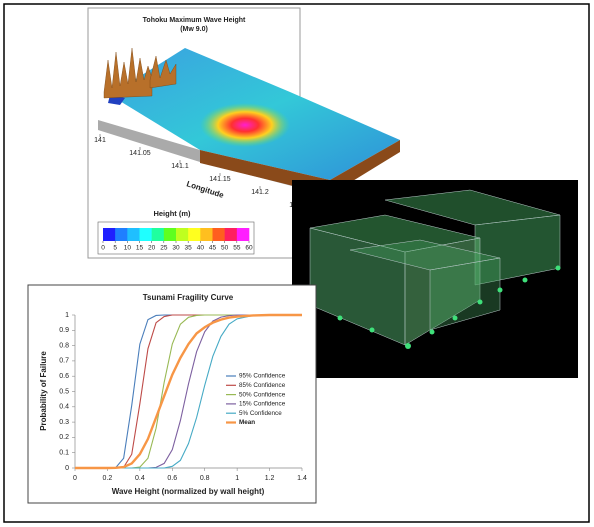 The image size is (594, 527). What do you see at coordinates (188, 391) in the screenshot?
I see `series-line` at bounding box center [188, 391].